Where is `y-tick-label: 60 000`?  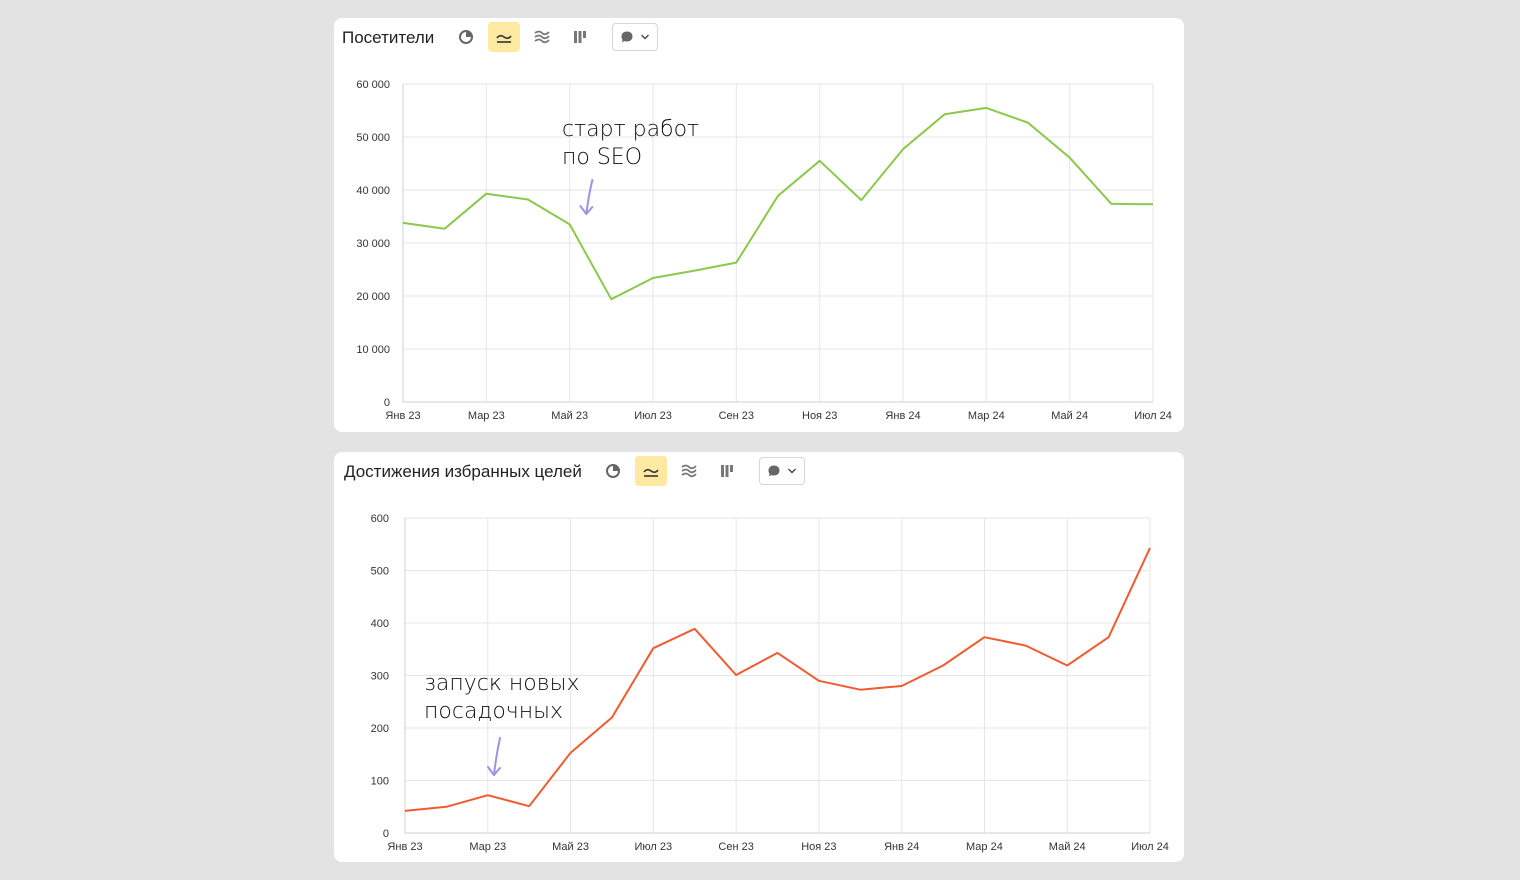 y-tick-label: 60 000 is located at coordinates (373, 85).